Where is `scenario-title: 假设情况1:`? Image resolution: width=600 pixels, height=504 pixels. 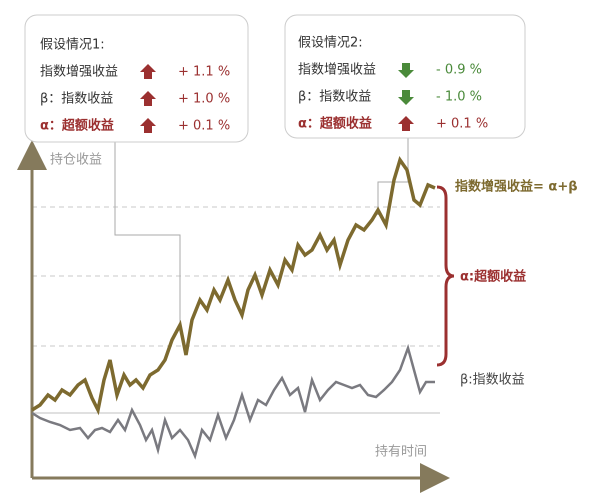 scenario-title: 假设情况1: is located at coordinates (72, 45).